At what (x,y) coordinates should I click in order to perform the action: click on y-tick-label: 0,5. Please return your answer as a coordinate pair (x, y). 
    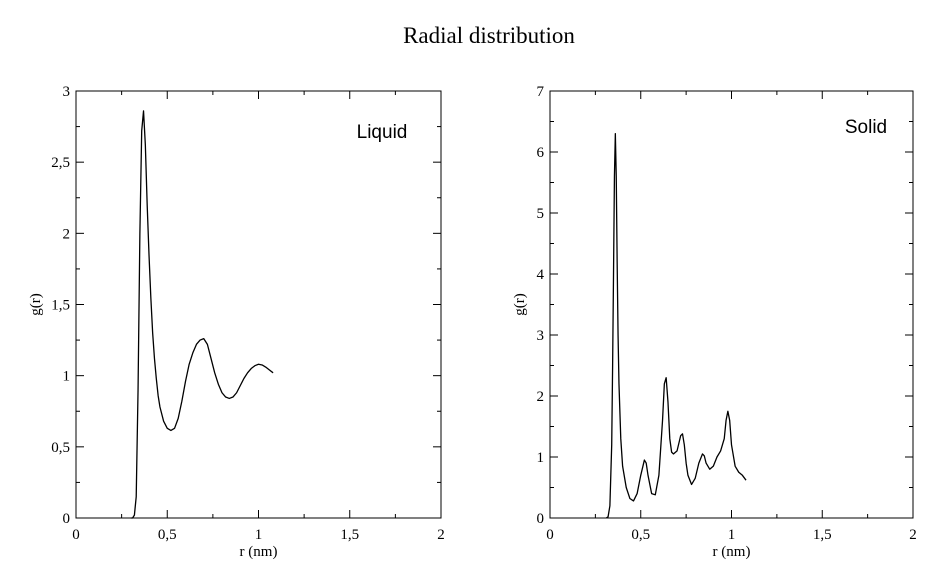
    Looking at the image, I should click on (60, 448).